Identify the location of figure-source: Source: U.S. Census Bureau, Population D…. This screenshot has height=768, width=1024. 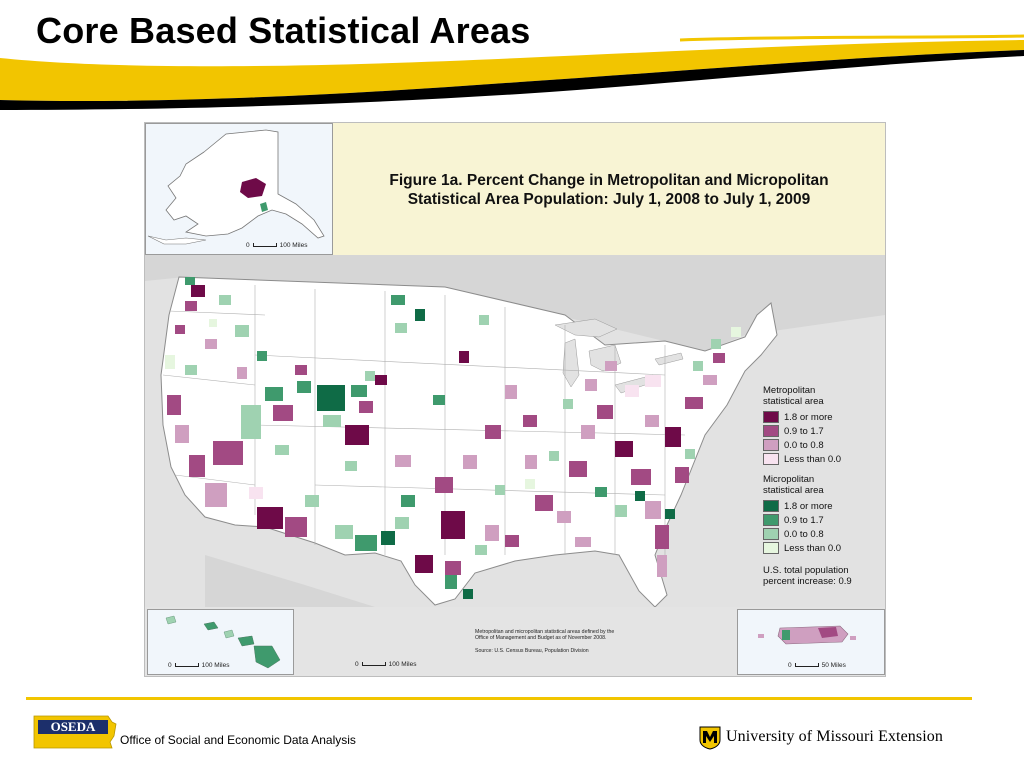
(532, 650).